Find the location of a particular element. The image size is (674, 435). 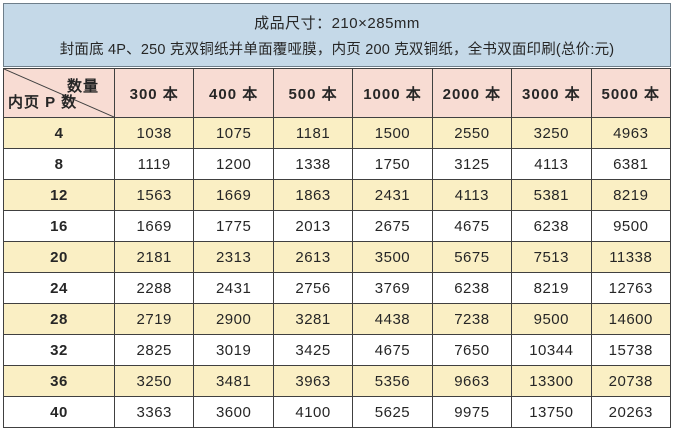

price-cell: 11338 is located at coordinates (631, 257).